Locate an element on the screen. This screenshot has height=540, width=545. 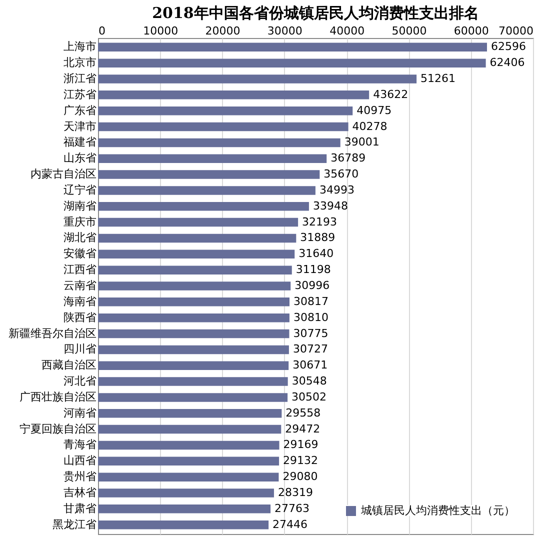
data-label: 31198 is located at coordinates (313, 269).